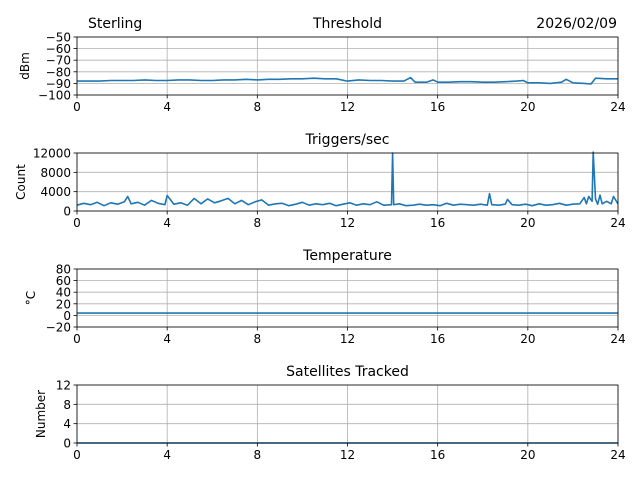  What do you see at coordinates (63, 293) in the screenshot?
I see `y-tick-label: 40` at bounding box center [63, 293].